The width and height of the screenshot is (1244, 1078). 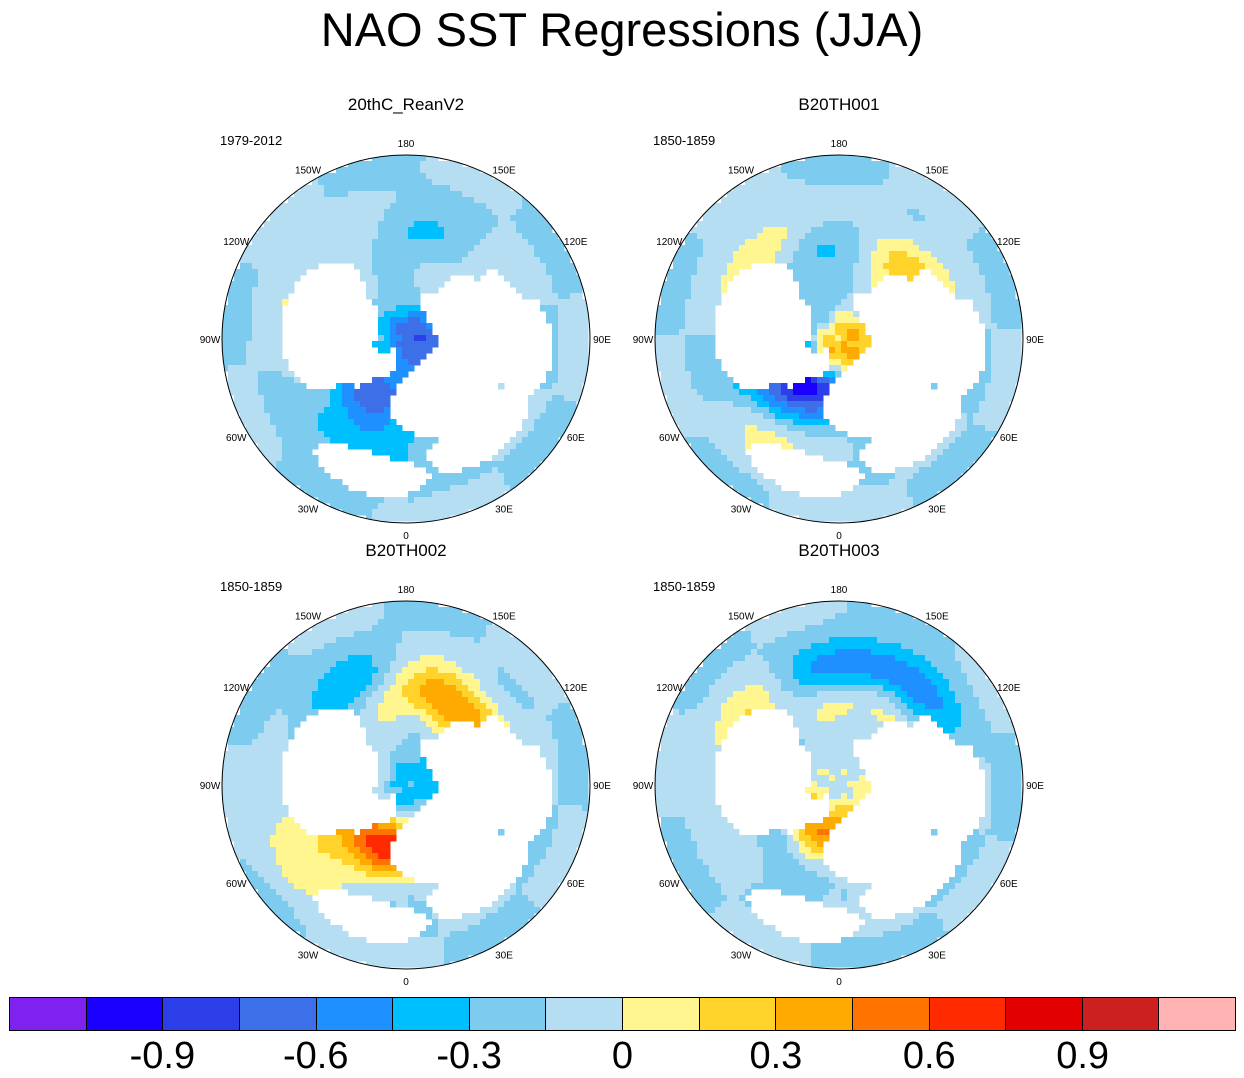 What do you see at coordinates (251, 140) in the screenshot?
I see `panel-period: 1979-2012` at bounding box center [251, 140].